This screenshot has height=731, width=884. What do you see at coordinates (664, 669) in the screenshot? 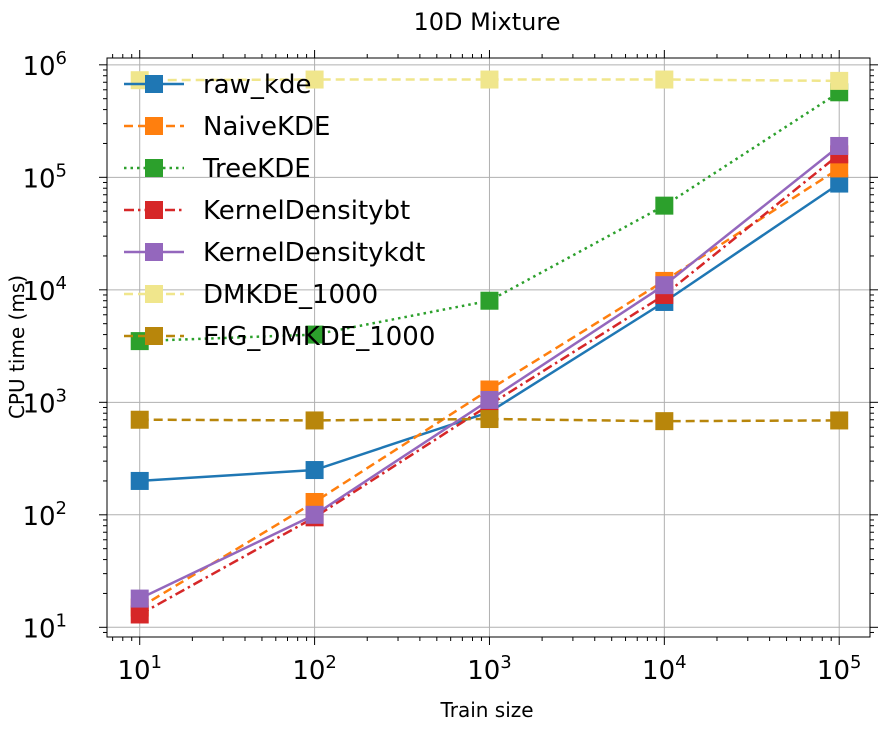
I see `x-tick-label: 104` at bounding box center [664, 669].